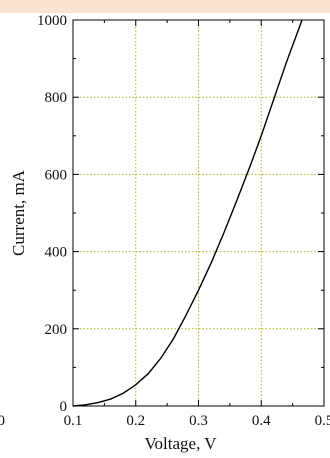 This screenshot has height=458, width=330. What do you see at coordinates (56, 330) in the screenshot?
I see `y-tick-label: 200` at bounding box center [56, 330].